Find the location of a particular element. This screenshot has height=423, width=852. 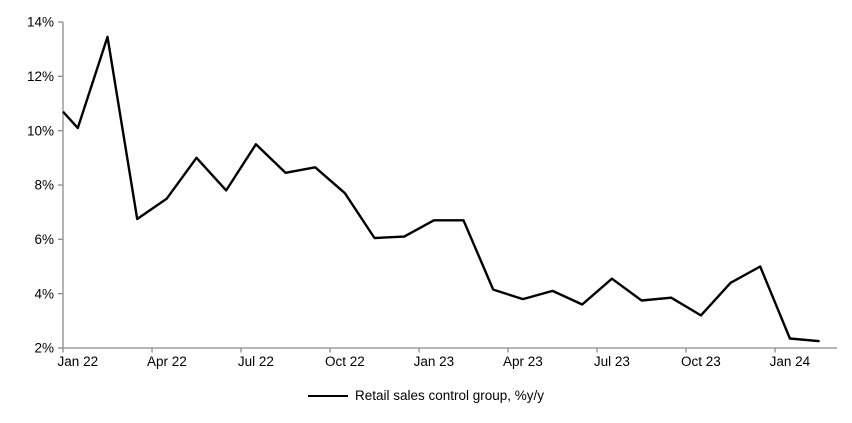

y-tick-label: 10% is located at coordinates (40, 130).